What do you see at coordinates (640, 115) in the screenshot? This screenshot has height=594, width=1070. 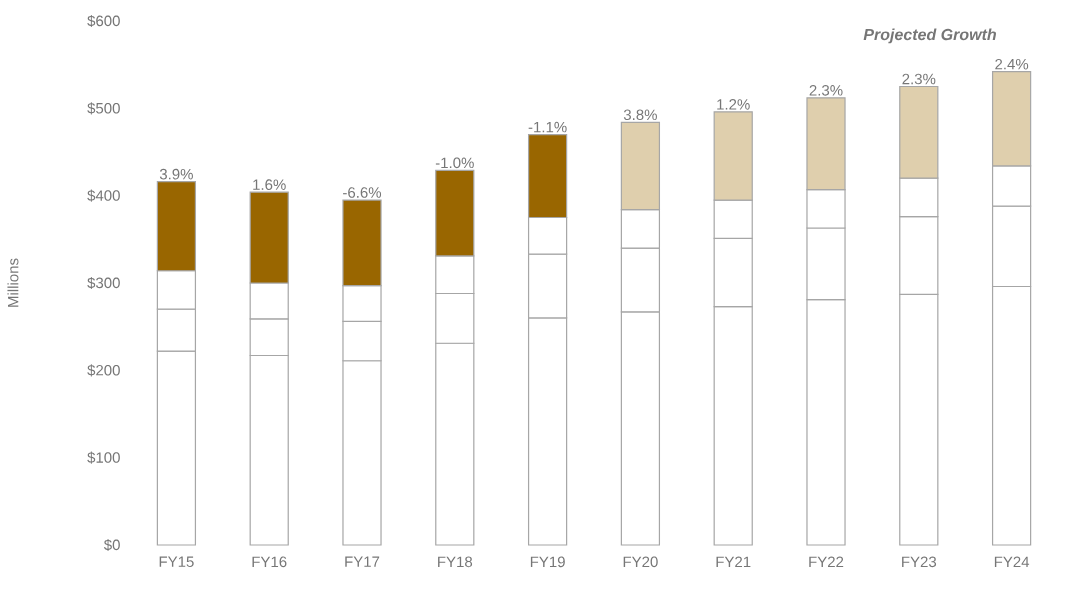 I see `annotation: 3.8%` at bounding box center [640, 115].